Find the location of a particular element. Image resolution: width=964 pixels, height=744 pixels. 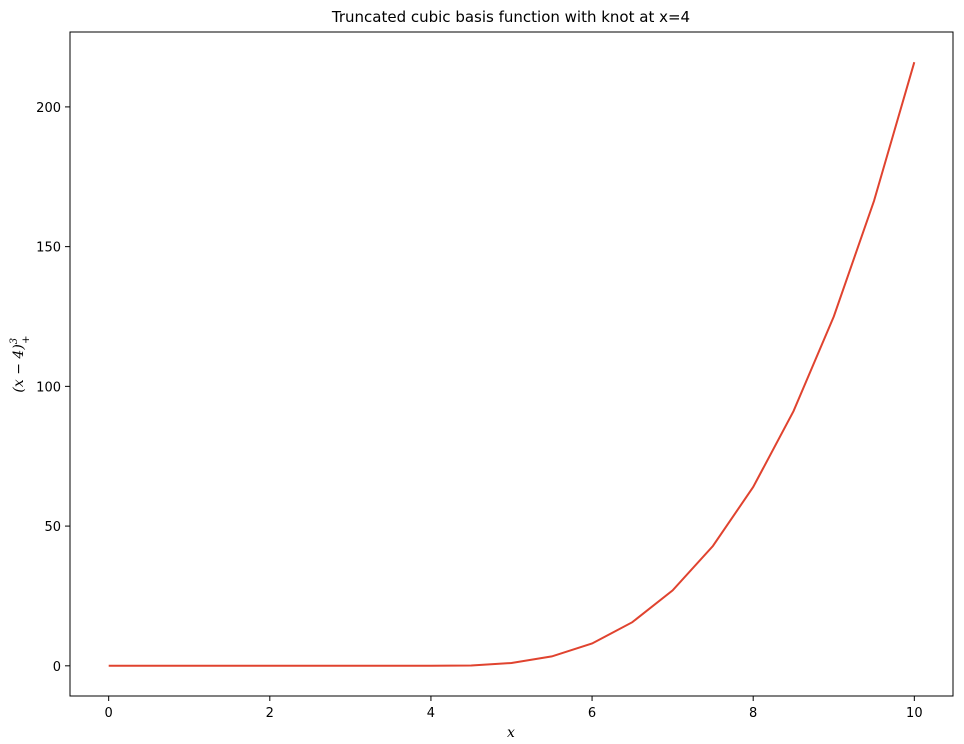

y-tick-label: 0 is located at coordinates (57, 667).